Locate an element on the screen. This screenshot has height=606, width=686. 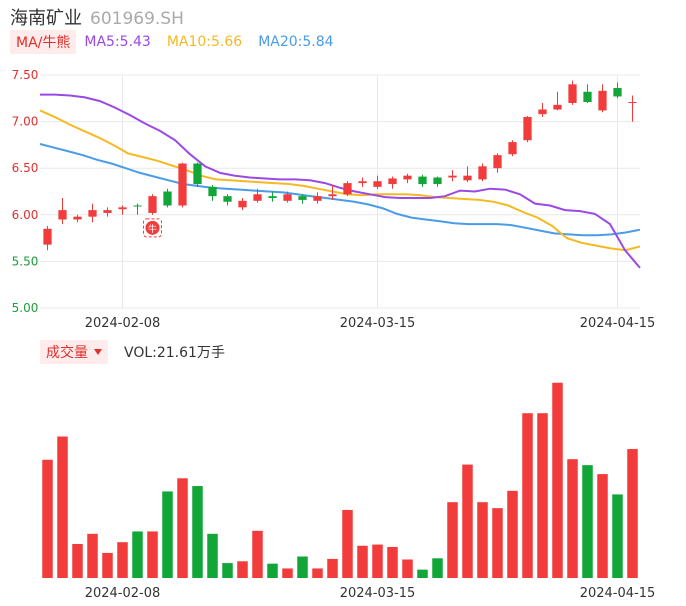
ma-legend: MA/牛熊 MA5:5.43 MA10:5.66 MA20:5.84 is located at coordinates (180, 42).